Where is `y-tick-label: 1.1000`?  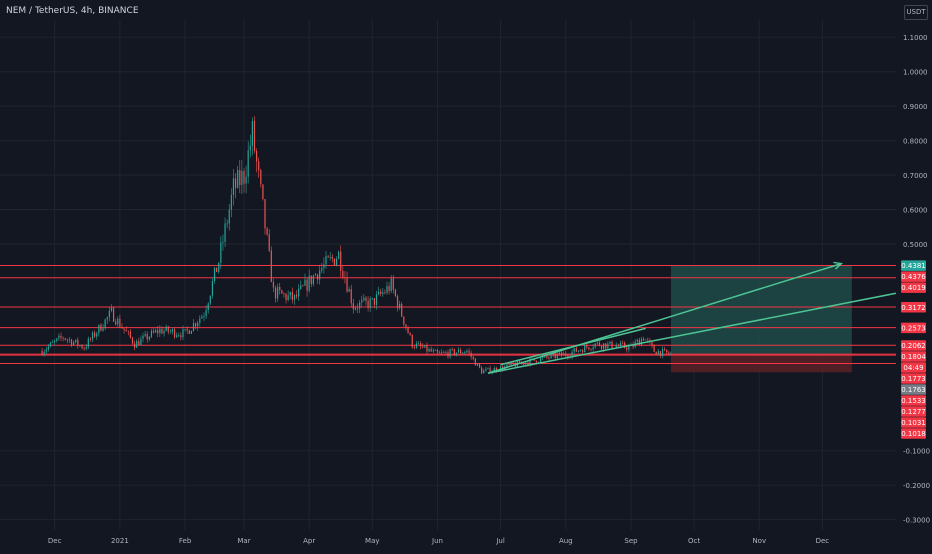
y-tick-label: 1.1000 is located at coordinates (915, 38).